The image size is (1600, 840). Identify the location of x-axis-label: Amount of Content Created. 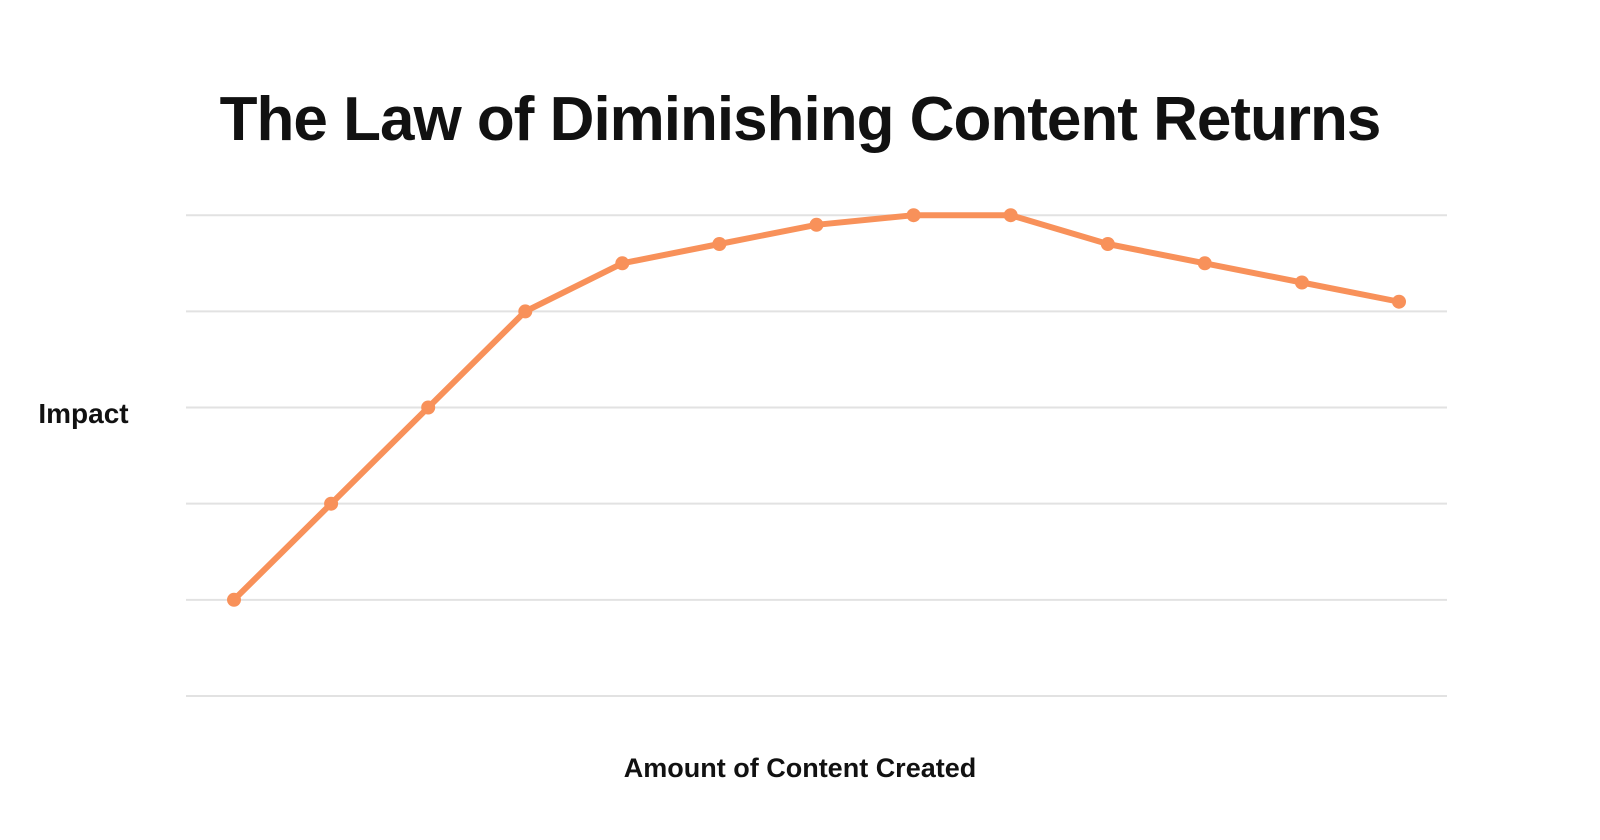
(800, 768).